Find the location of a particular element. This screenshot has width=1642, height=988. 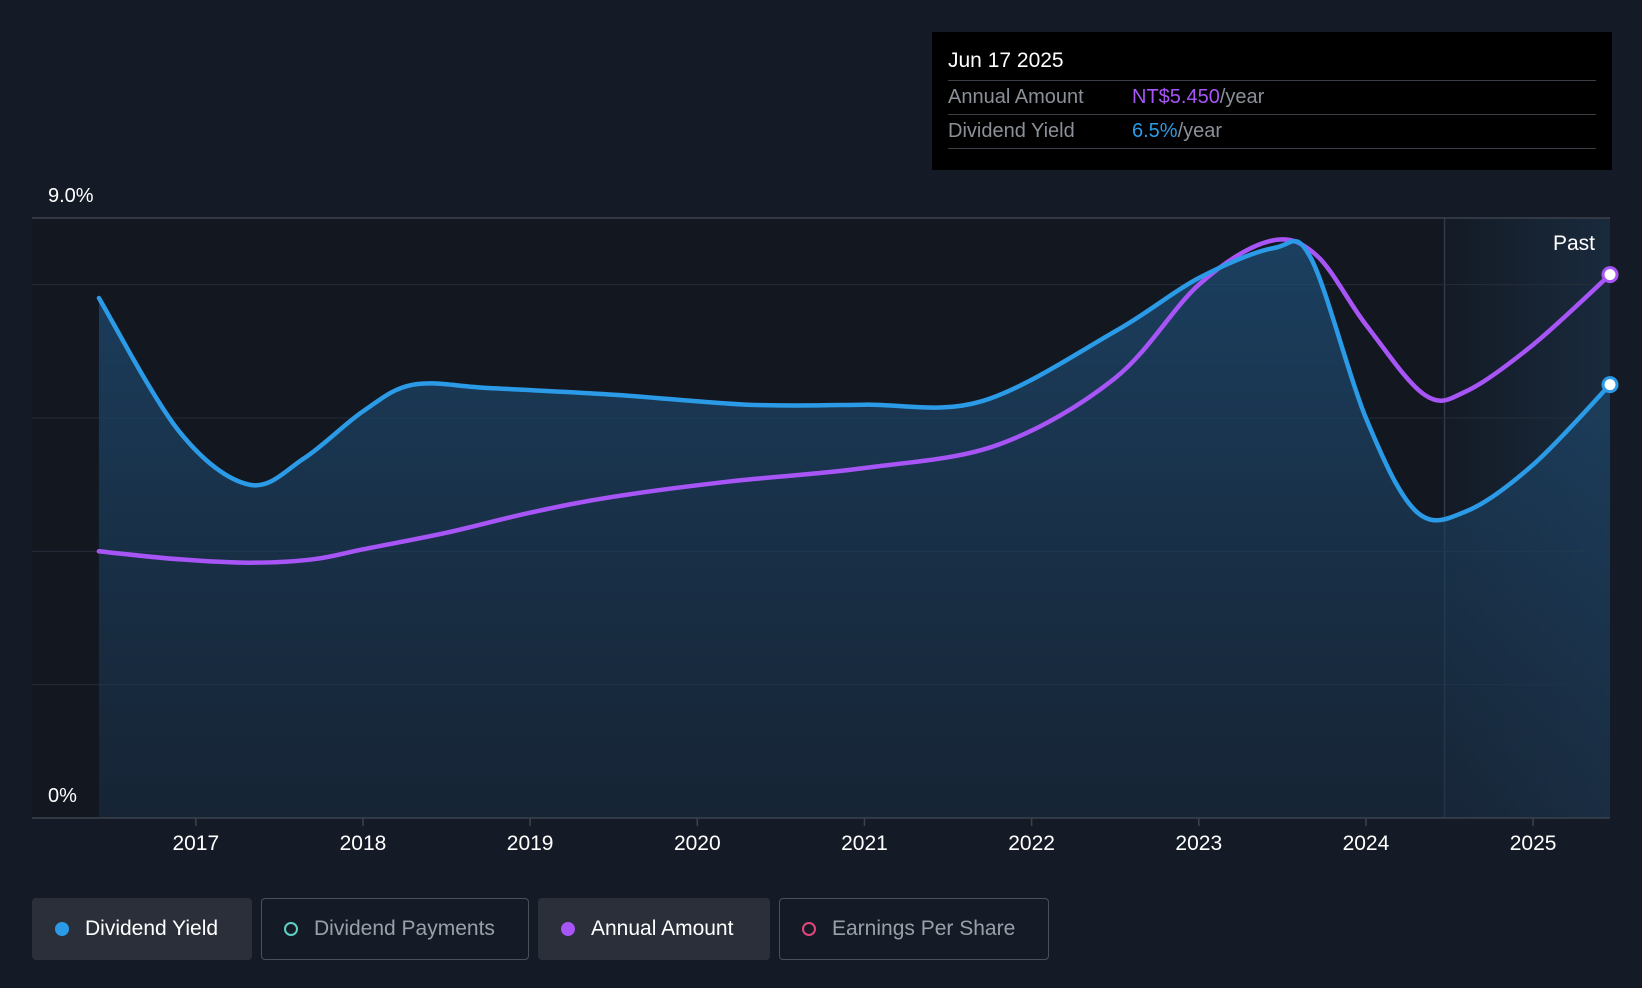

tooltip-date: Jun 17 2025 is located at coordinates (1272, 63).